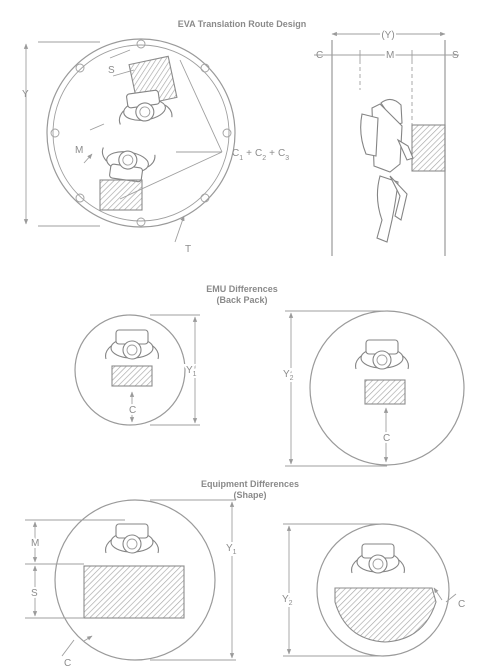  I want to click on label-m-tunnel: M, so click(79, 150).